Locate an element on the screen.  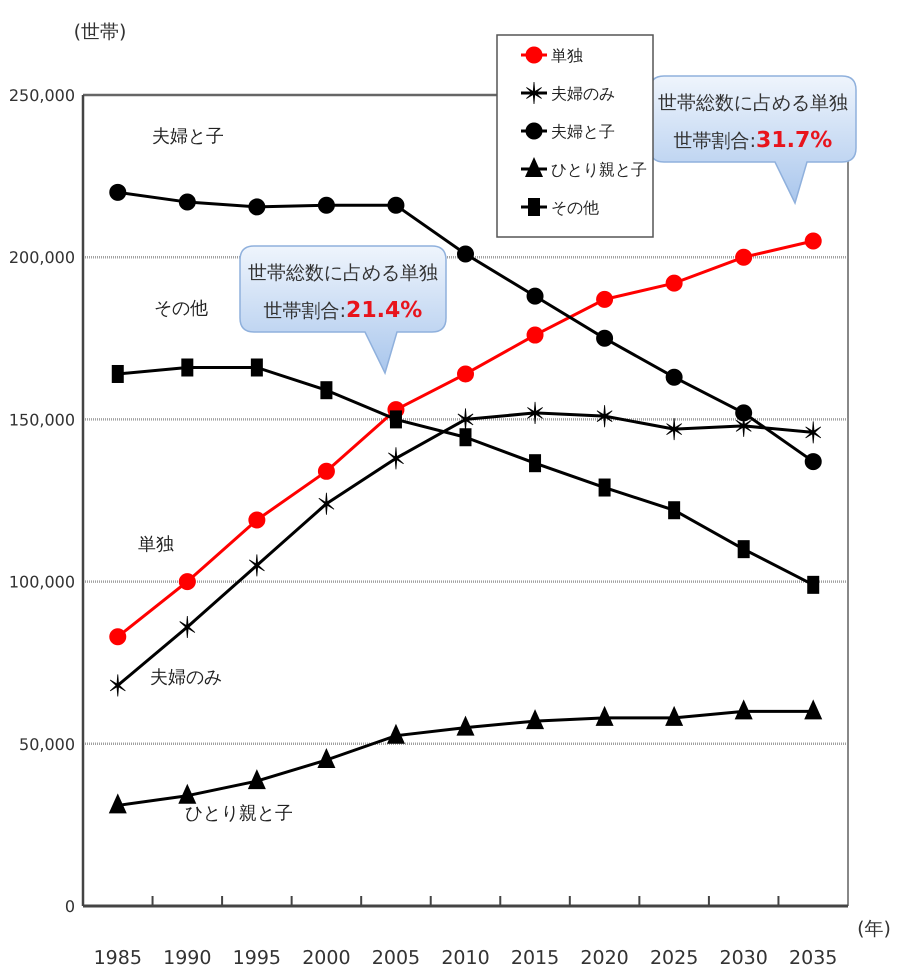
x-tick-label: 2015 is located at coordinates (535, 958).